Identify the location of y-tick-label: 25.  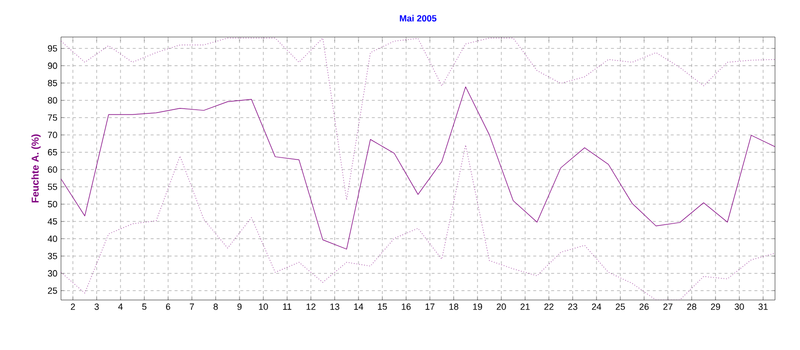
(53, 290).